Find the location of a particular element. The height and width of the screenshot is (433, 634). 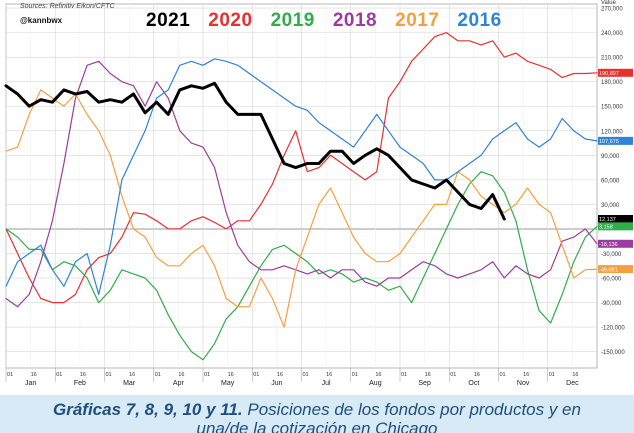

x-month-label: Jan is located at coordinates (30, 383).